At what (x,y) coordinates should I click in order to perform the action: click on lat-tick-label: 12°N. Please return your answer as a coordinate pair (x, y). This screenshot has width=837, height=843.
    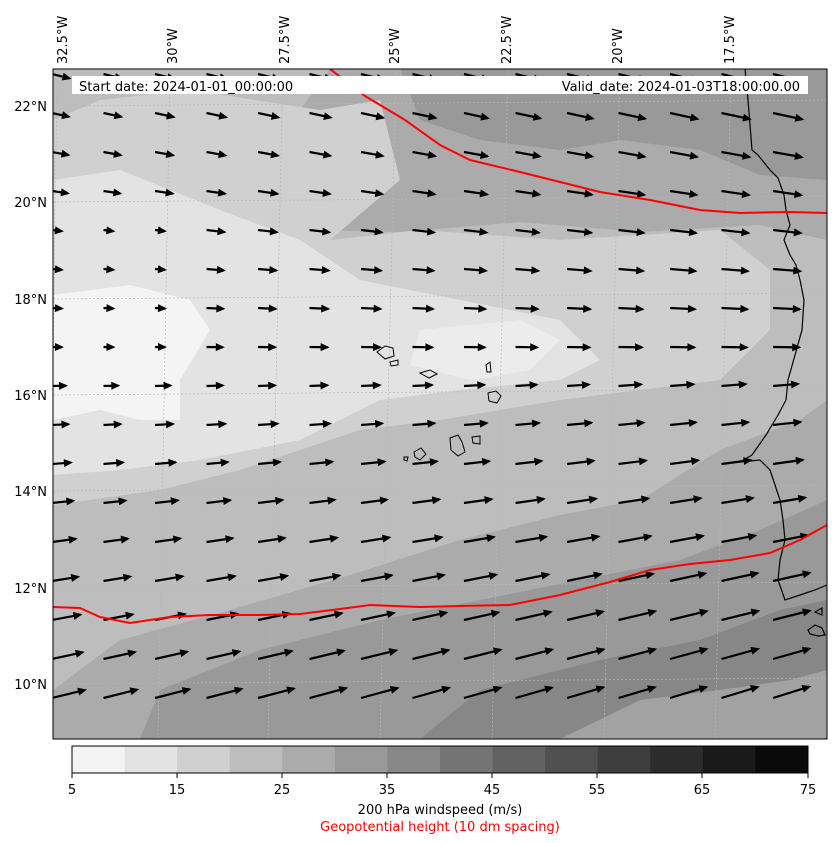
    Looking at the image, I should click on (30, 589).